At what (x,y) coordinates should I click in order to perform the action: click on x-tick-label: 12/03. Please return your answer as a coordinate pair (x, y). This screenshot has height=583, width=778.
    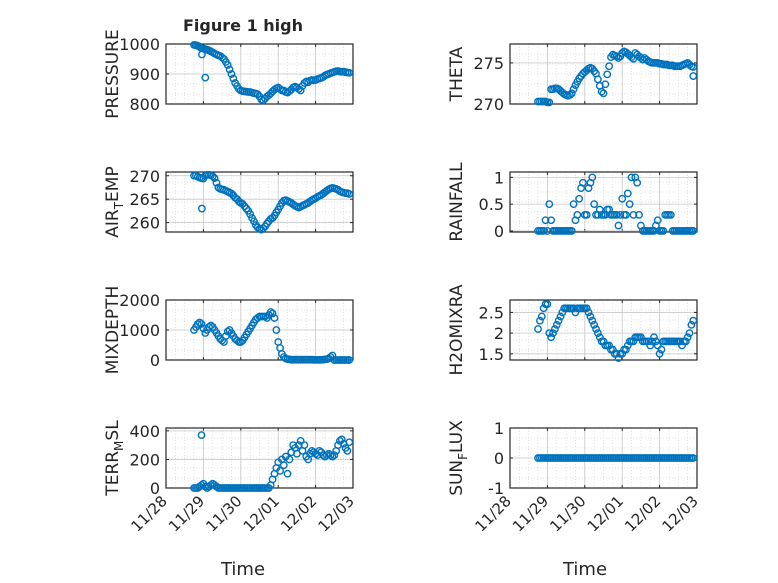
    Looking at the image, I should click on (680, 513).